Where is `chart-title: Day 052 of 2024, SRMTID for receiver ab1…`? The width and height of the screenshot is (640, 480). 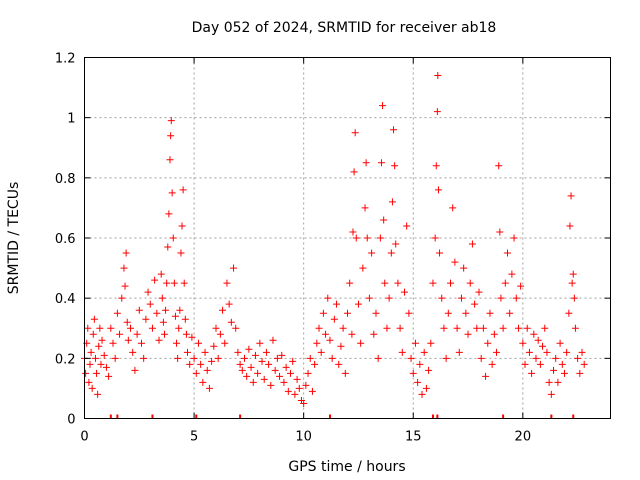 chart-title: Day 052 of 2024, SRMTID for receiver ab1… is located at coordinates (344, 28).